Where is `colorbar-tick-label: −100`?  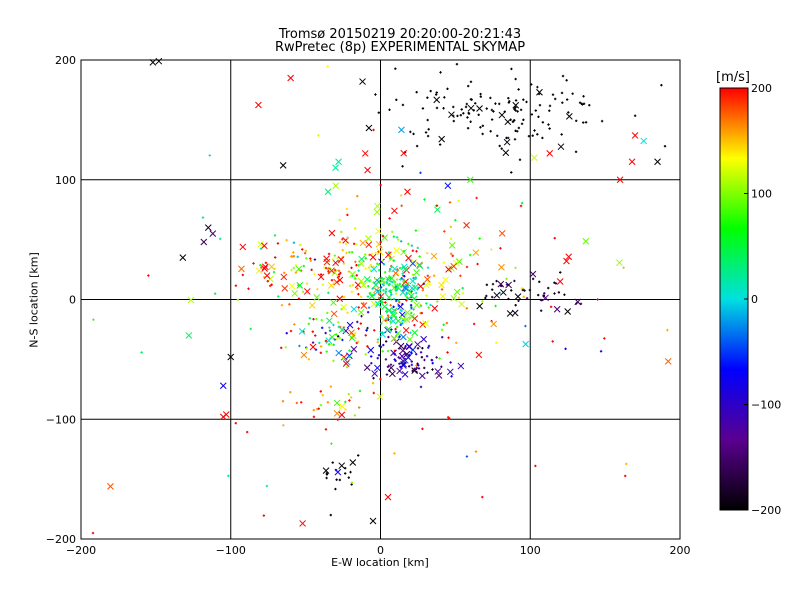 colorbar-tick-label: −100 is located at coordinates (766, 405).